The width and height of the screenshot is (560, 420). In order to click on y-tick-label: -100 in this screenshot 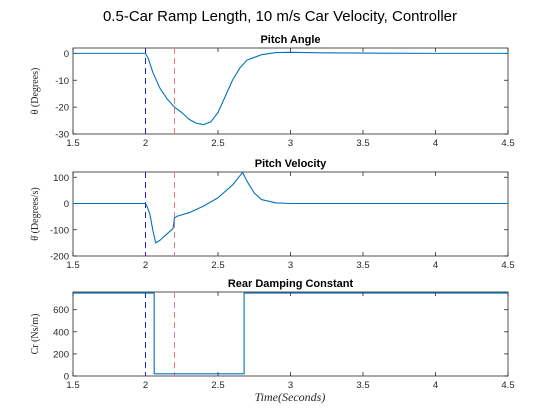, I will do `click(59, 230)`.